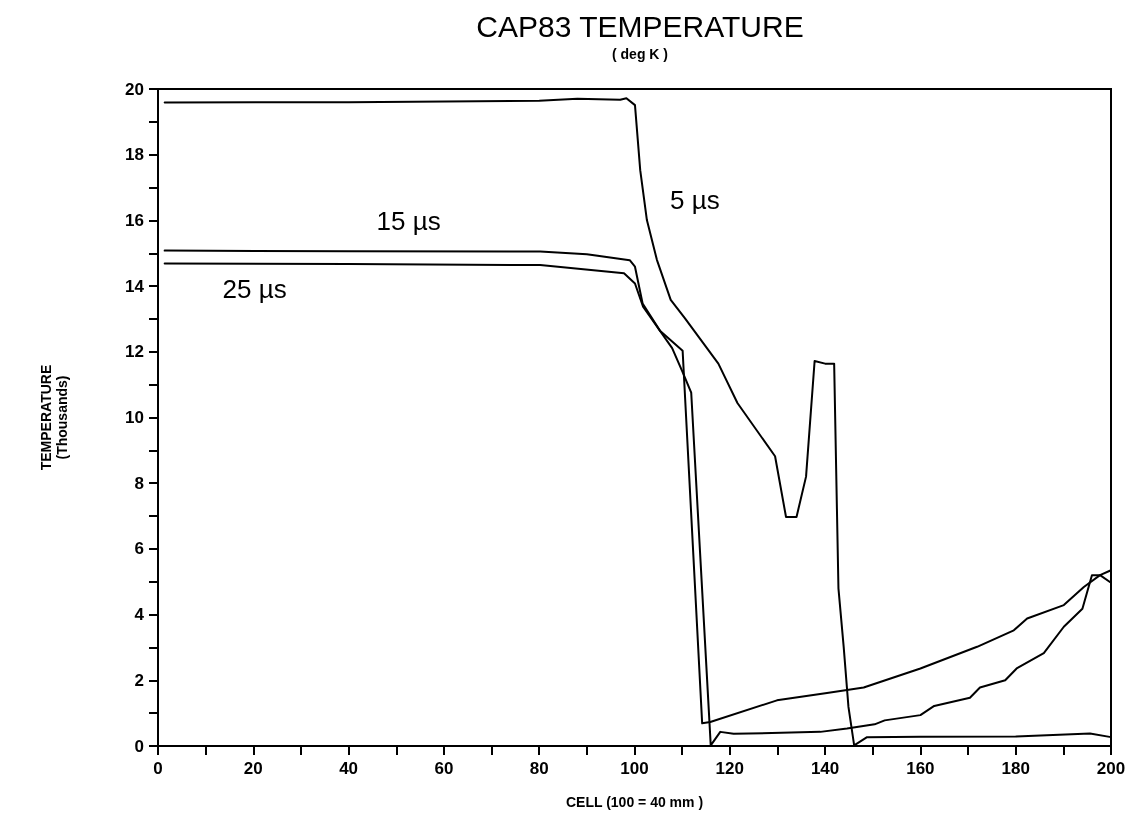 This screenshot has height=837, width=1136. Describe the element at coordinates (444, 768) in the screenshot. I see `x-tick-label: 60` at that location.